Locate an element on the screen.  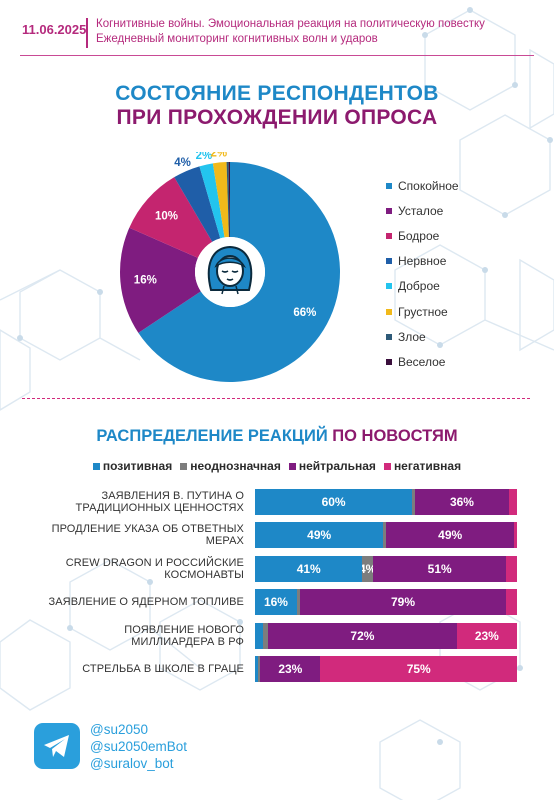
bar-segment: 79% is located at coordinates (403, 602).